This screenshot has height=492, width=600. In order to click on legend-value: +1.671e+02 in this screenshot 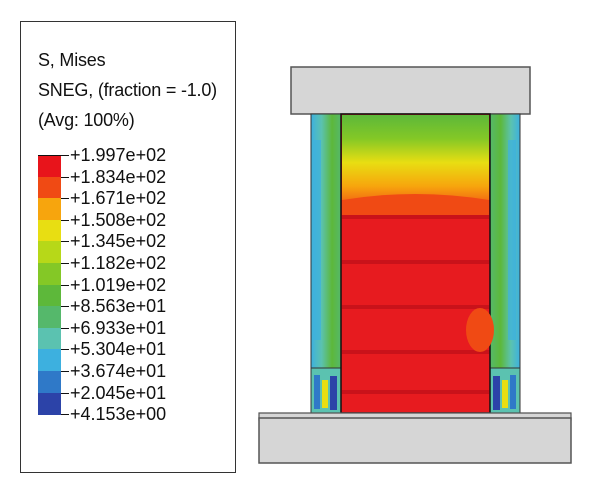, I will do `click(118, 198)`.